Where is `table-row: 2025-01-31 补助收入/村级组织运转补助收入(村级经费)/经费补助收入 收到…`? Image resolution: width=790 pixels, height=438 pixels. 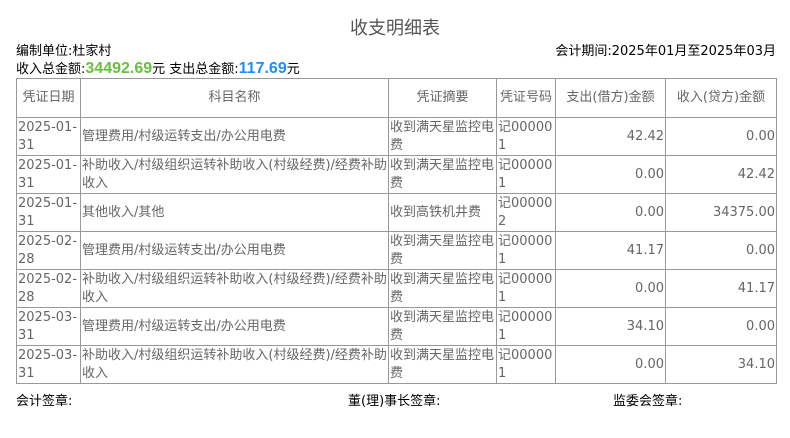
table-row: 2025-01-31 补助收入/村级组织运转补助收入(村级经费)/经费补助收入 收到… is located at coordinates (396, 174).